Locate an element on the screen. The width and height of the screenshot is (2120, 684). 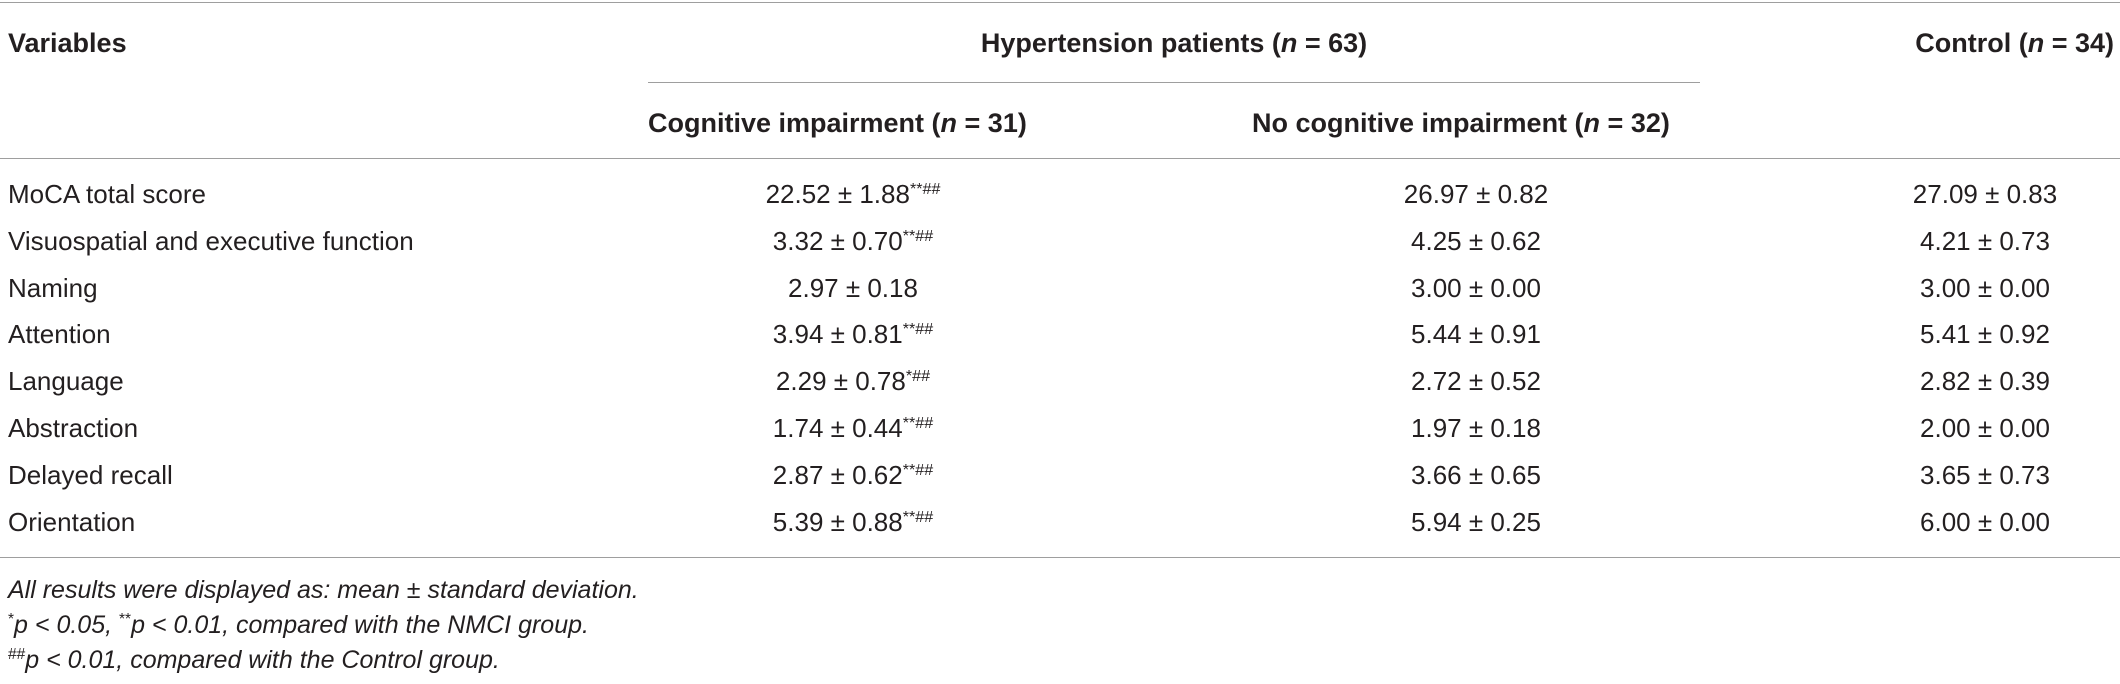
row-label: Orientation is located at coordinates (72, 522).